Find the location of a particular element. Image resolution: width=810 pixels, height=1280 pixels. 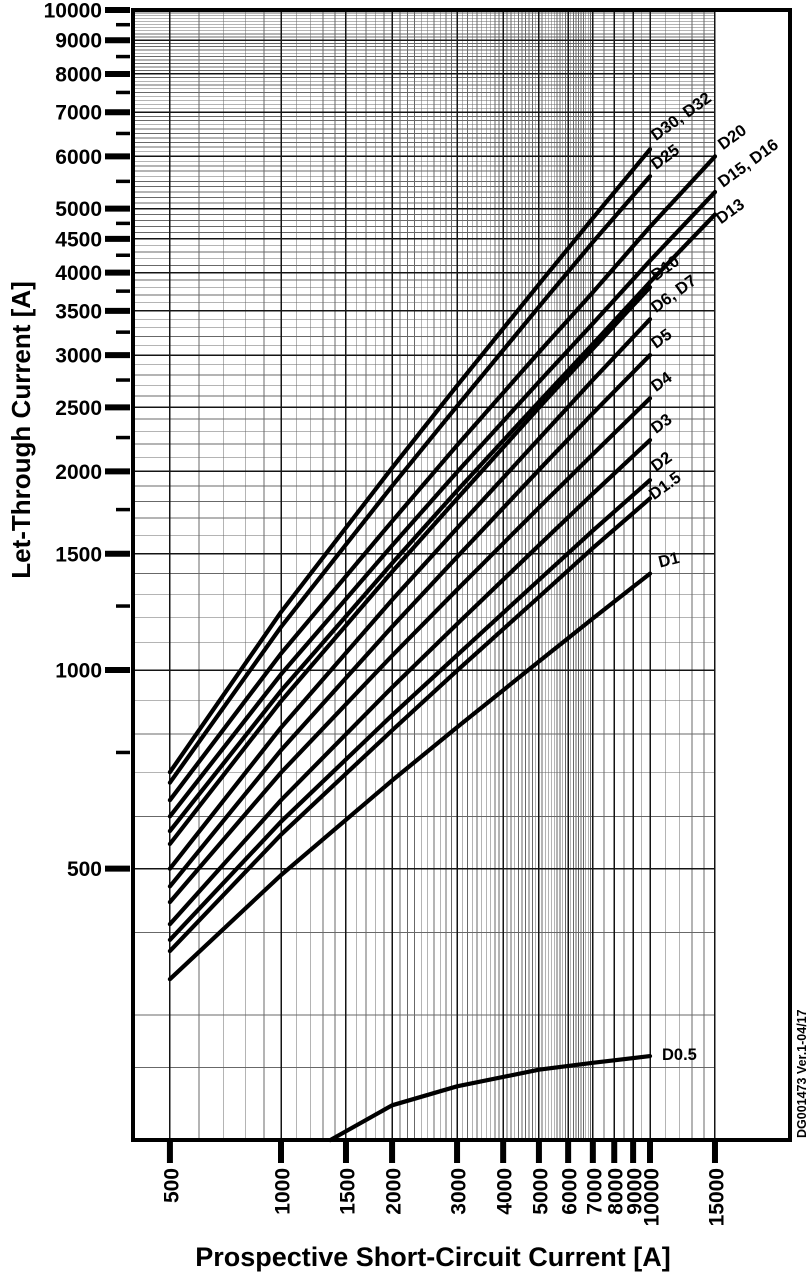

y-tick-label: 6000 is located at coordinates (78, 157).